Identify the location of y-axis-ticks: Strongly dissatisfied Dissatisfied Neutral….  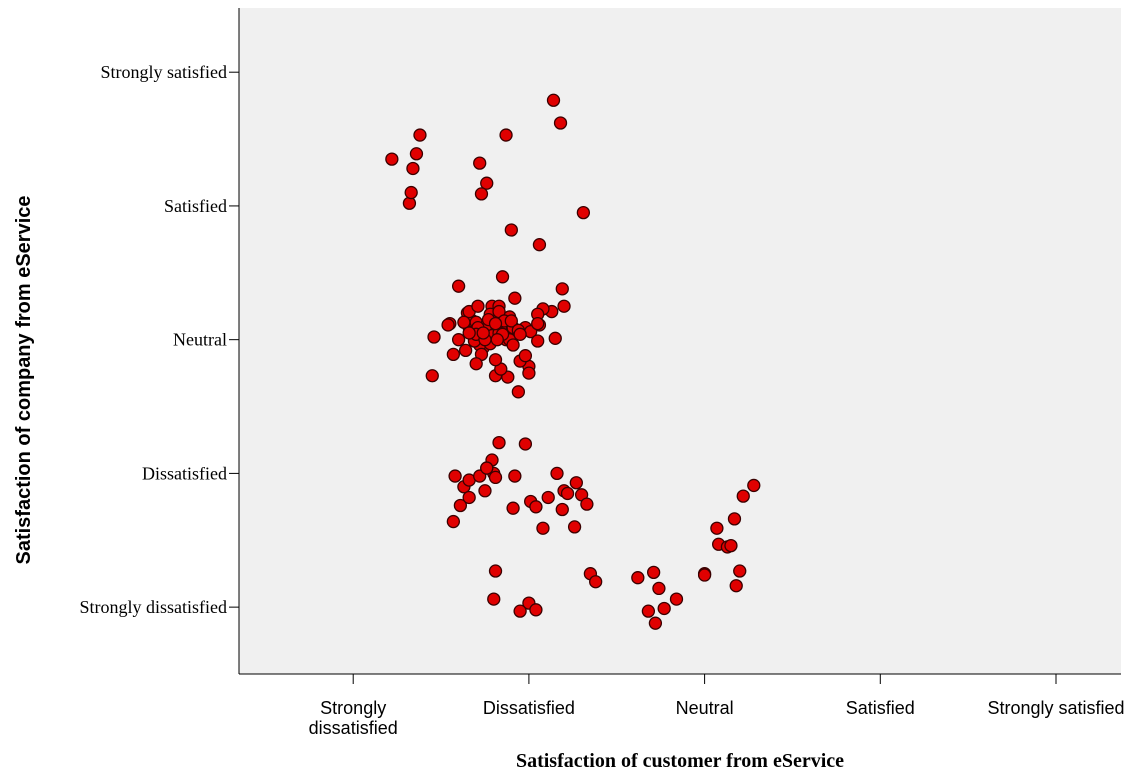
(159, 339).